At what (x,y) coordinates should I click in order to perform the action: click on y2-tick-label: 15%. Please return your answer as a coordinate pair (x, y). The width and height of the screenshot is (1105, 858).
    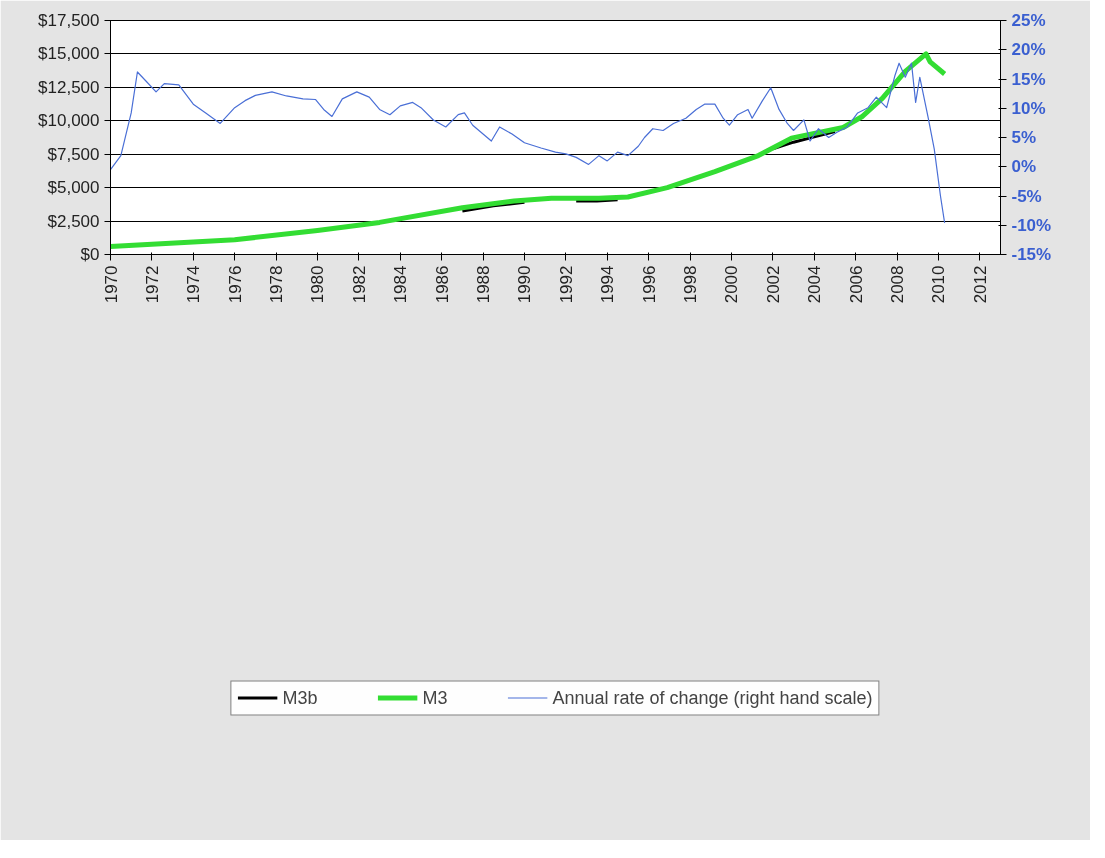
    Looking at the image, I should click on (1028, 79).